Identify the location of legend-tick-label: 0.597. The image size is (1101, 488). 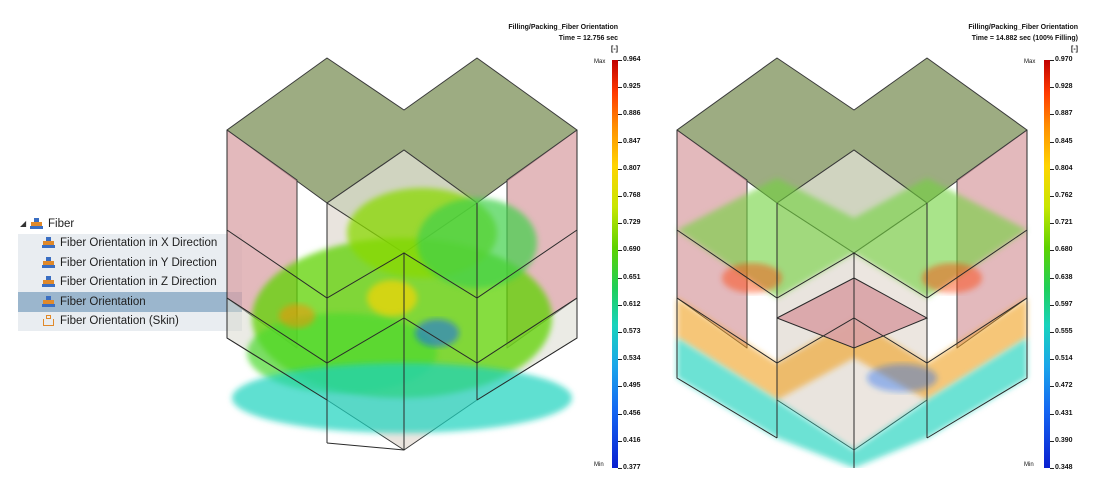
(1064, 304).